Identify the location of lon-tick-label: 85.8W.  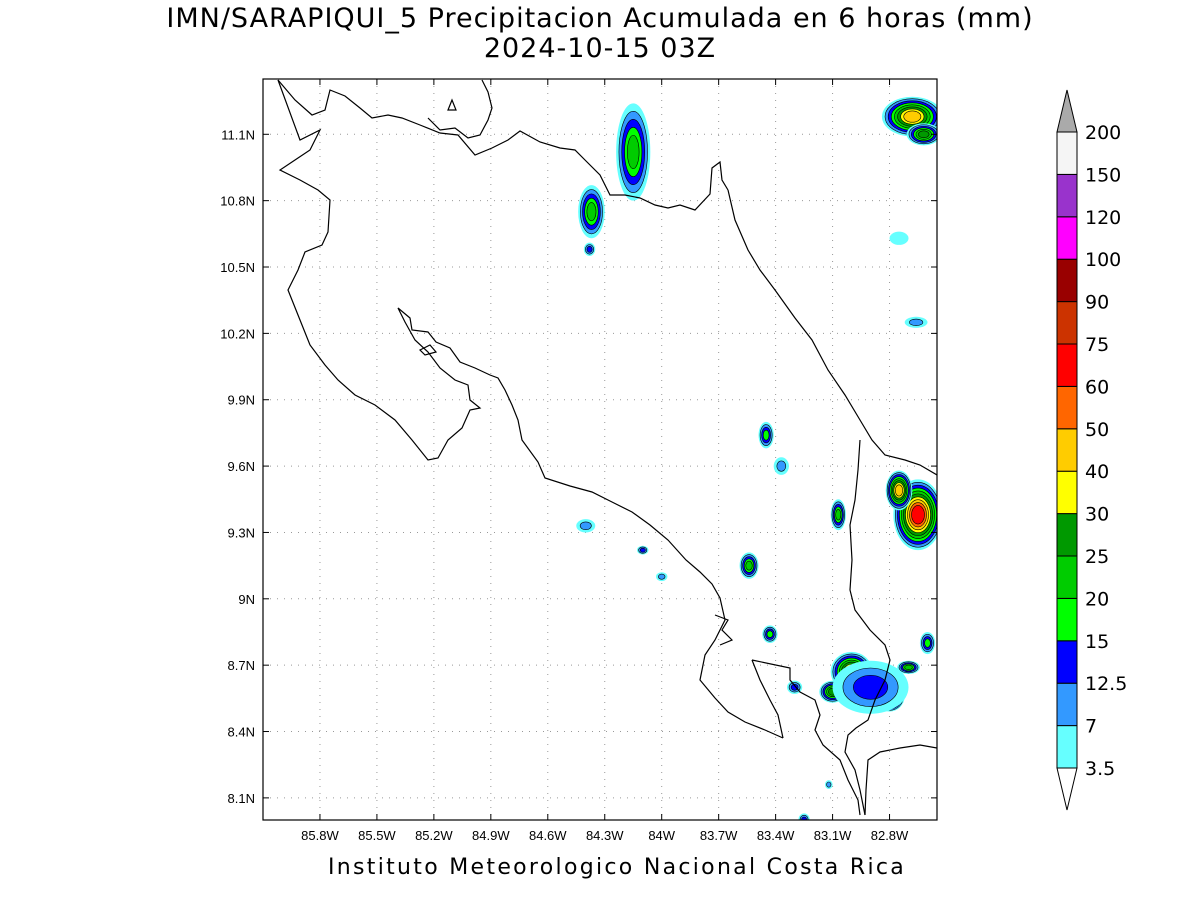
(320, 835).